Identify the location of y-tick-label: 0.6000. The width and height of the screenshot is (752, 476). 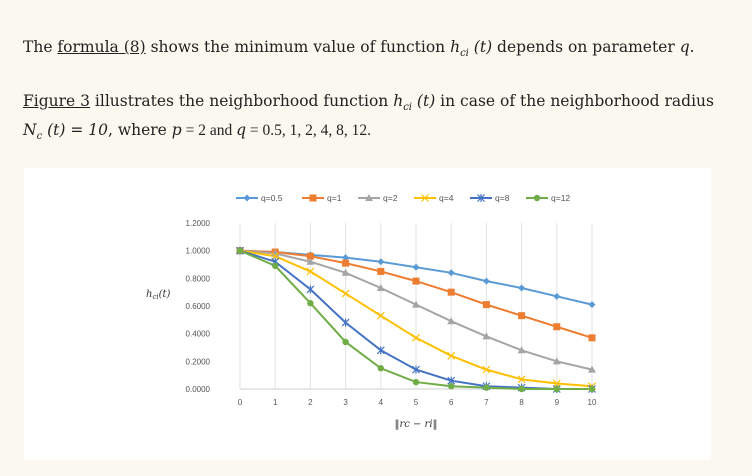
(198, 306).